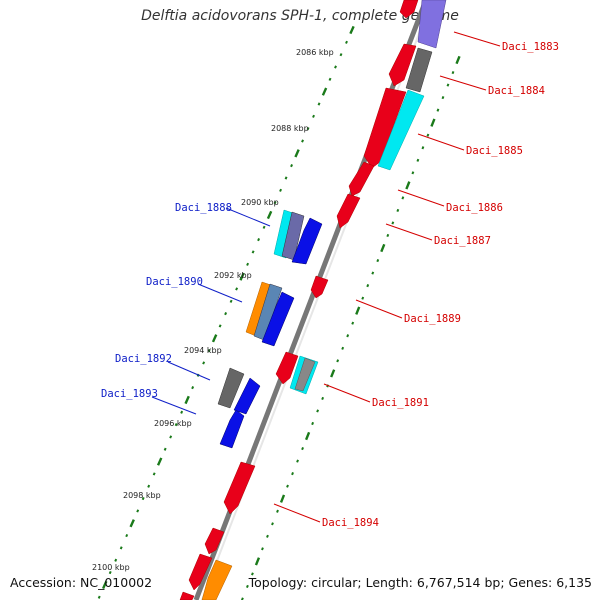 The width and height of the screenshot is (600, 600). What do you see at coordinates (278, 319) in the screenshot?
I see `gene-daci-1890-arrow` at bounding box center [278, 319].